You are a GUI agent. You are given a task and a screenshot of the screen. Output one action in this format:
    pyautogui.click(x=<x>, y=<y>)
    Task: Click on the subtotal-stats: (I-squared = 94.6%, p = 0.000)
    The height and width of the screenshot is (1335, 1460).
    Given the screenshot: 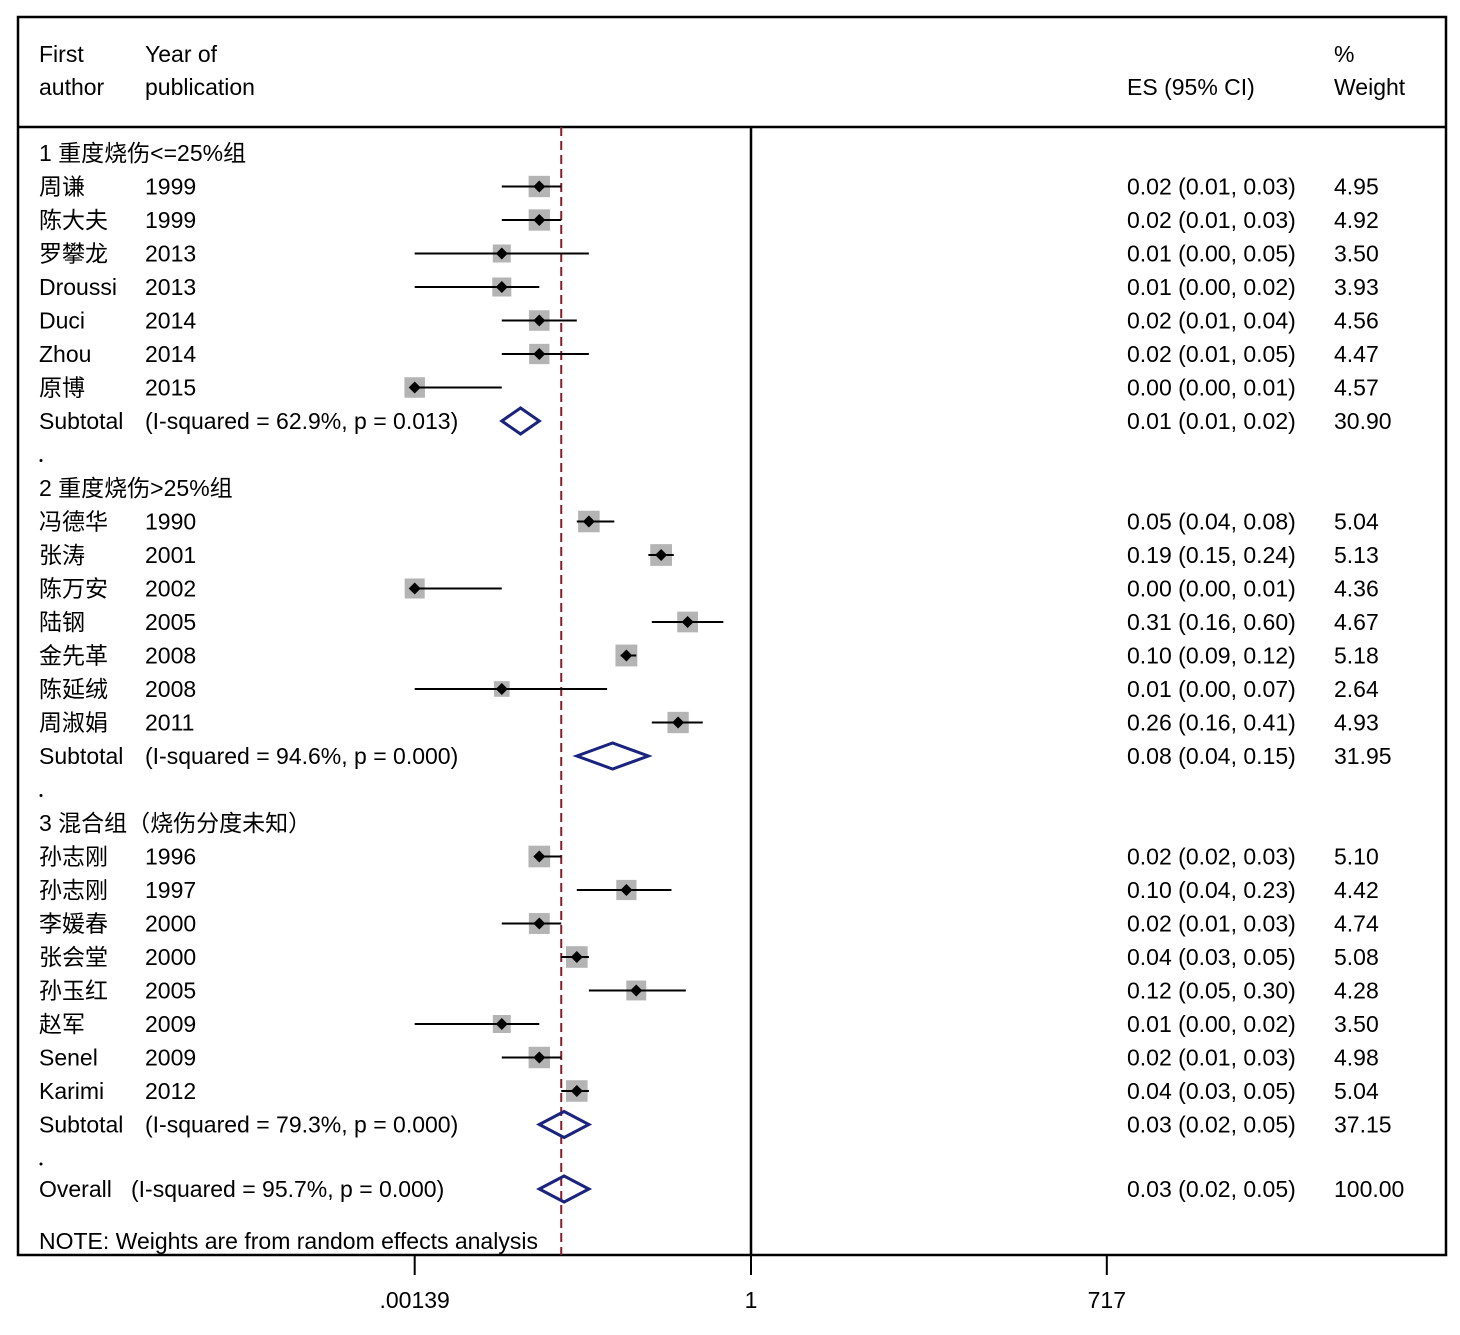 What is the action you would take?
    pyautogui.click(x=301, y=756)
    